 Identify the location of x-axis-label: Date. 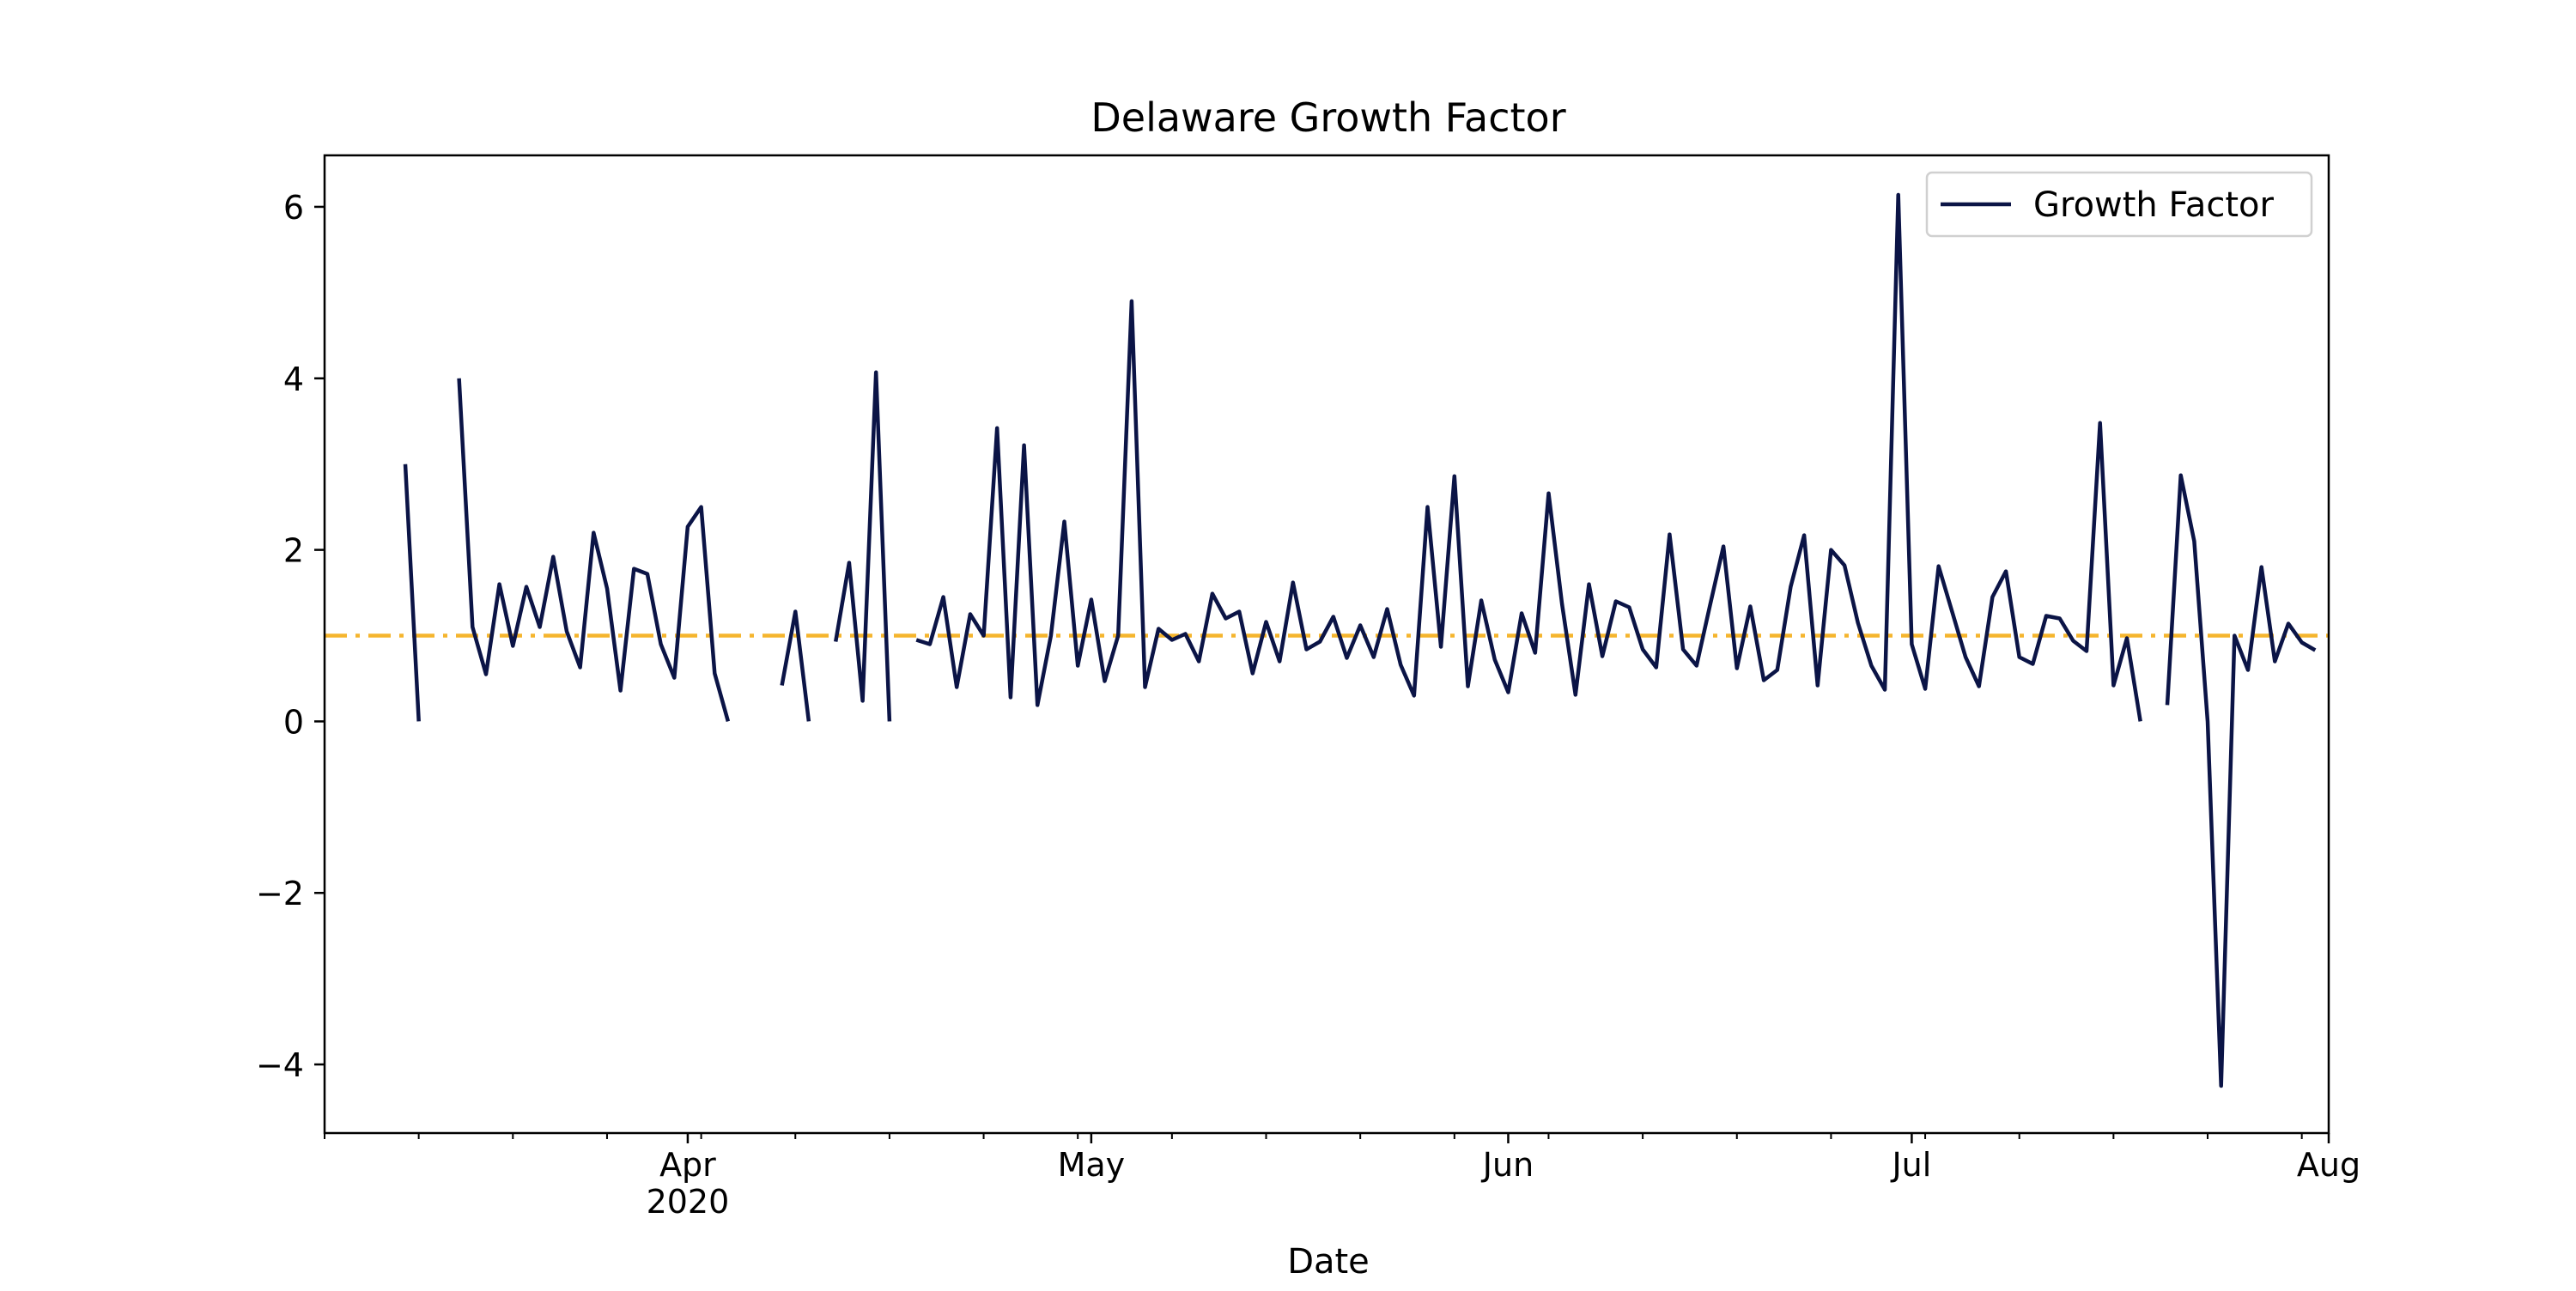
(1328, 1262).